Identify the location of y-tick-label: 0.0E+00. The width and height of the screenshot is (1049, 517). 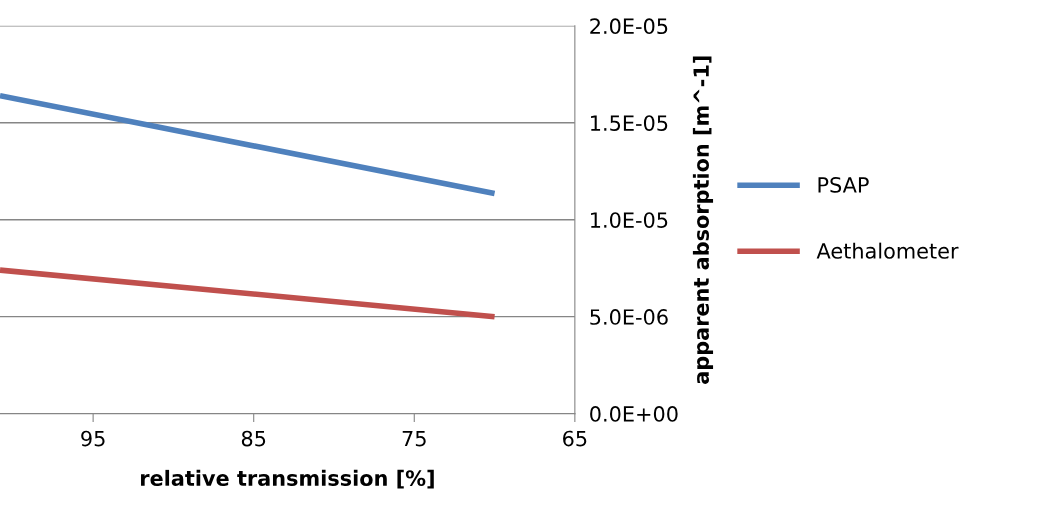
(634, 414).